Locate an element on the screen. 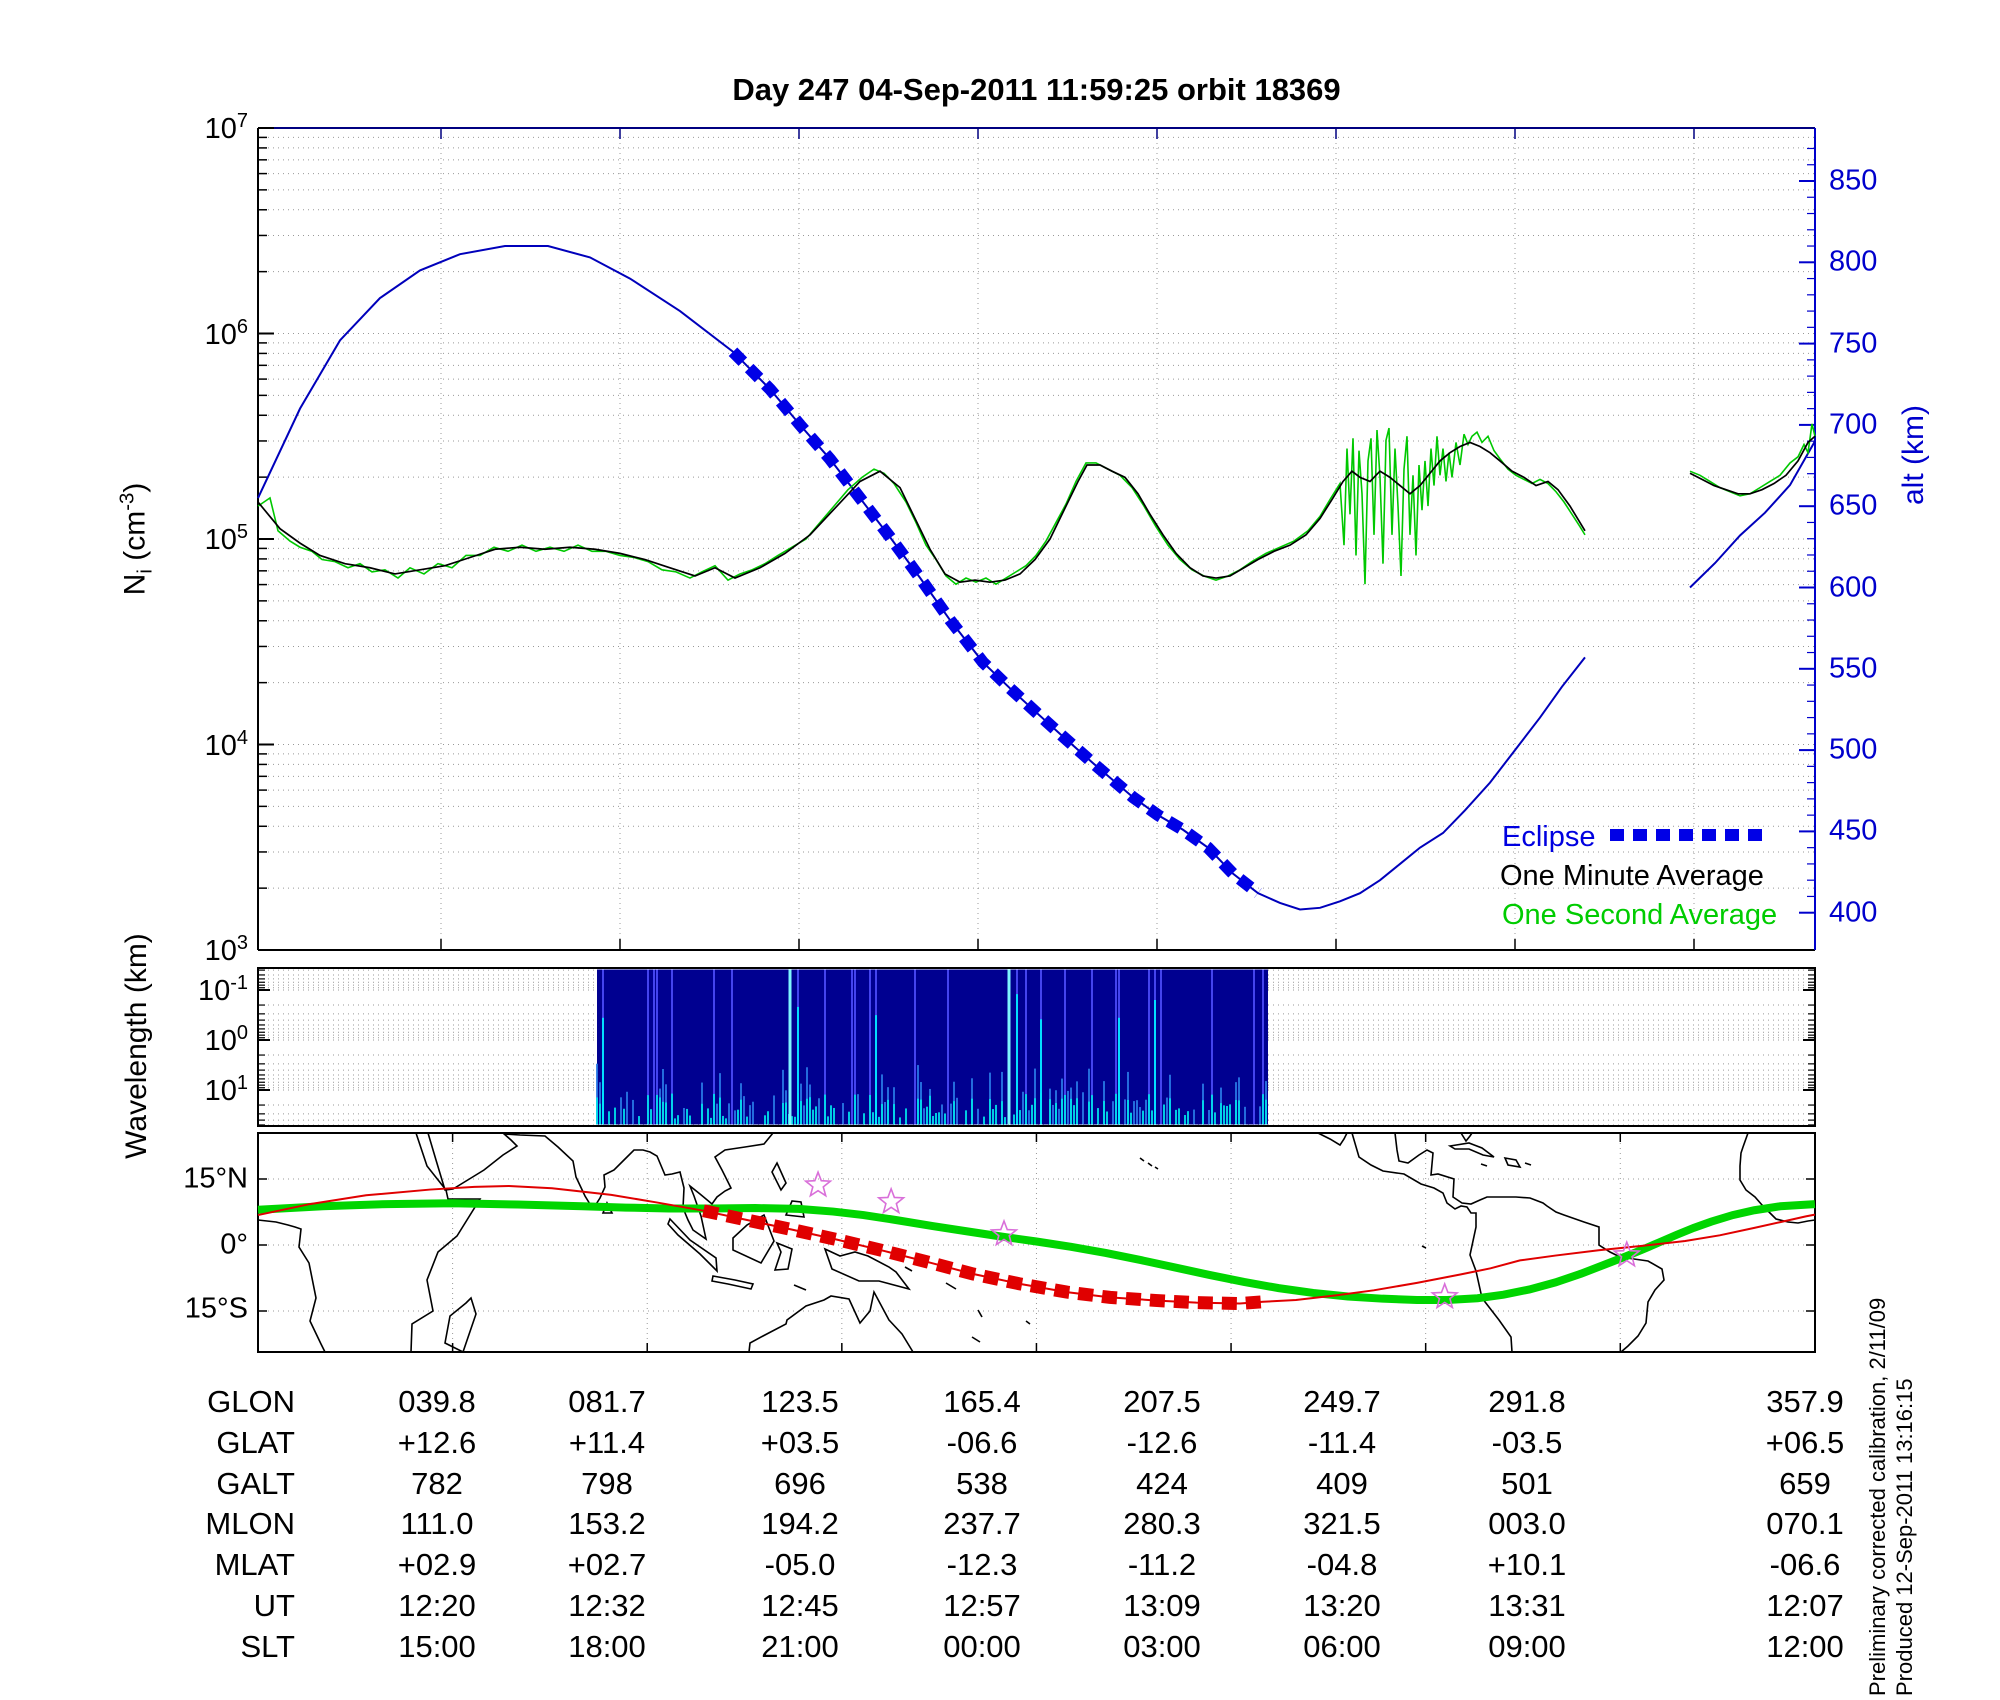  alt-tick-450: 450 is located at coordinates (1853, 830).